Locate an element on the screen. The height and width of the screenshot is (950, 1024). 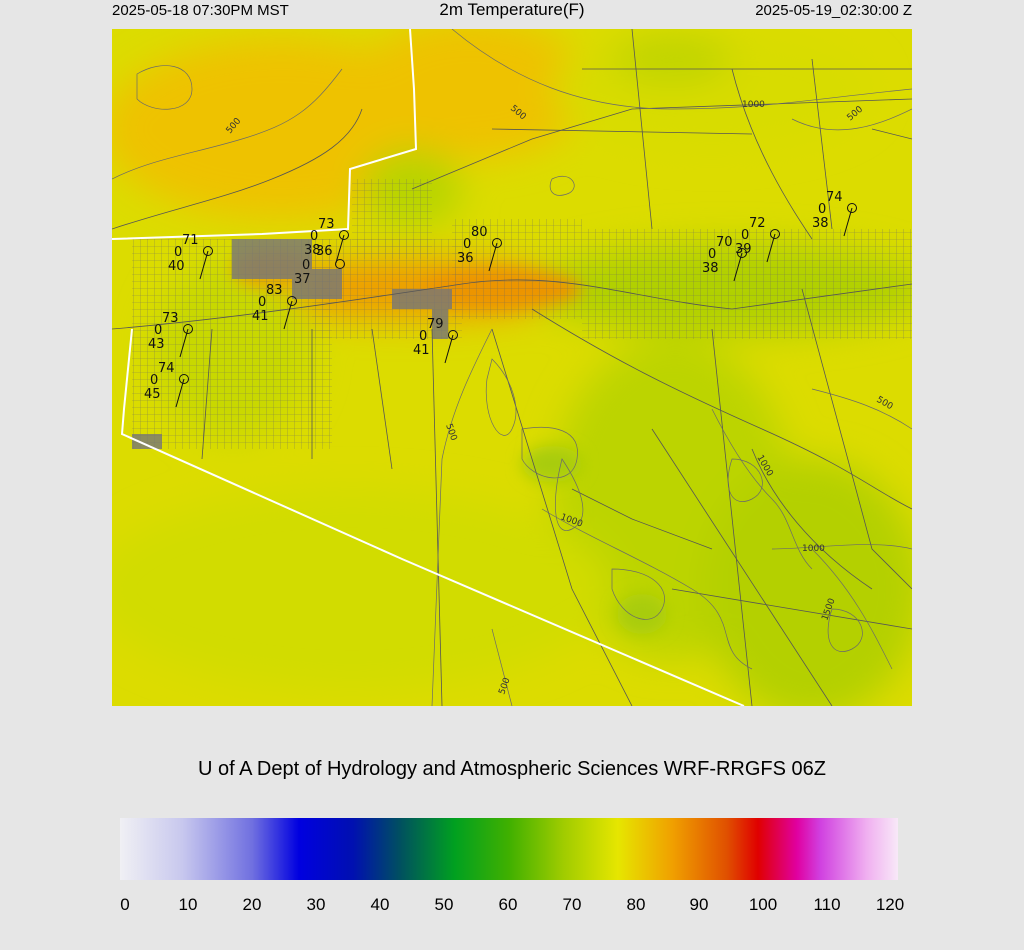
colorbar-tick-label: 100 is located at coordinates (763, 904).